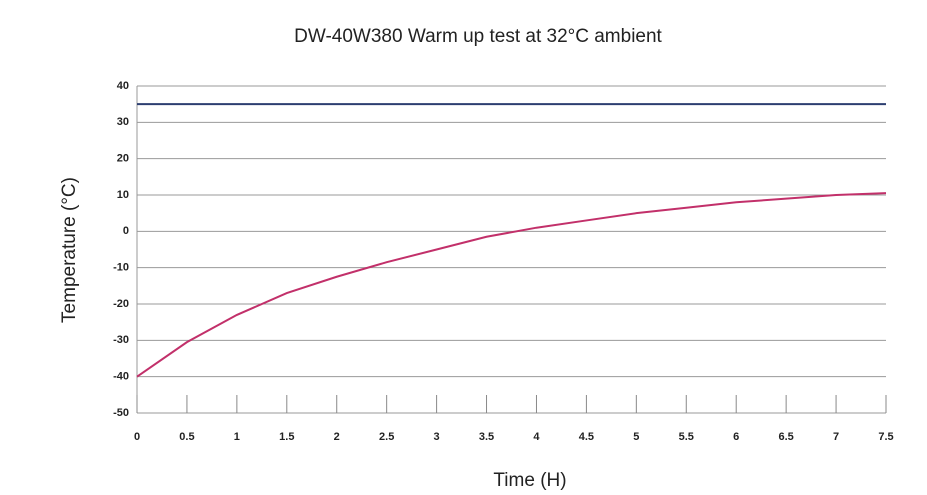 This screenshot has height=495, width=927. What do you see at coordinates (121, 377) in the screenshot?
I see `y-tick-label: -40` at bounding box center [121, 377].